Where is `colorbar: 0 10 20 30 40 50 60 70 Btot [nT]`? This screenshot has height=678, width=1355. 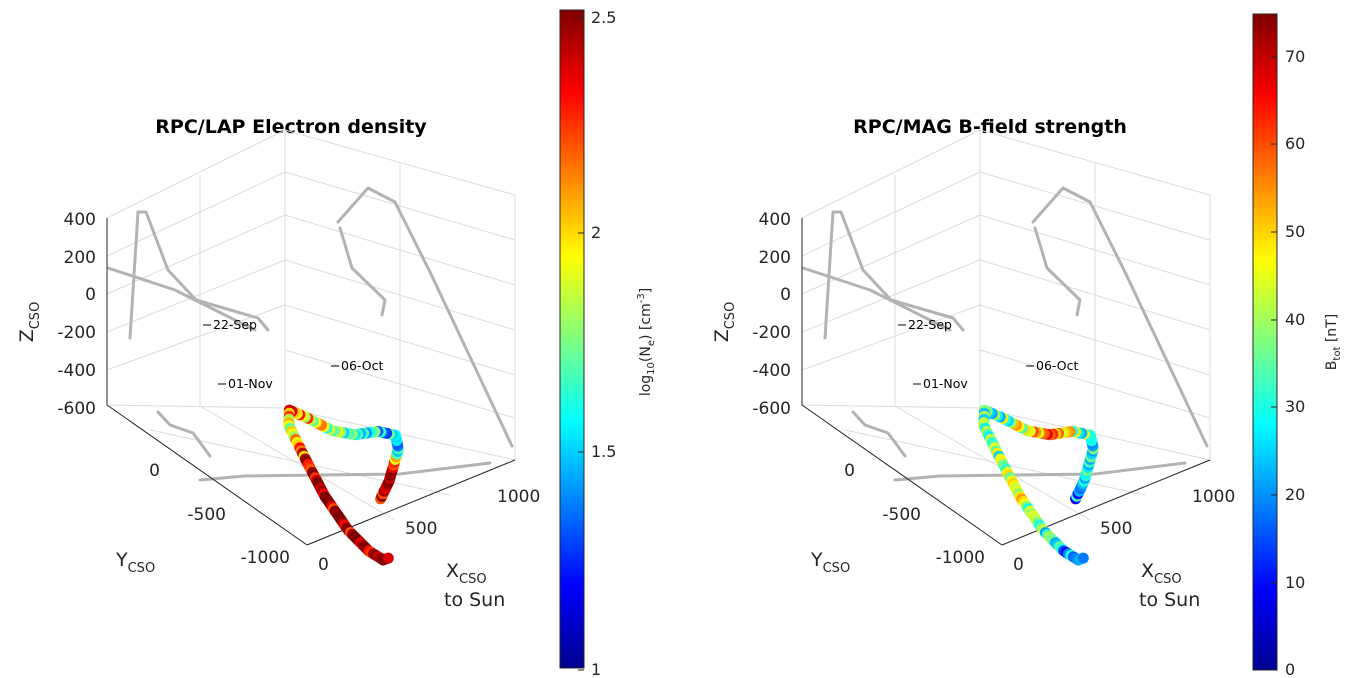
colorbar: 0 10 20 30 40 50 60 70 Btot [nT] is located at coordinates (1297, 345).